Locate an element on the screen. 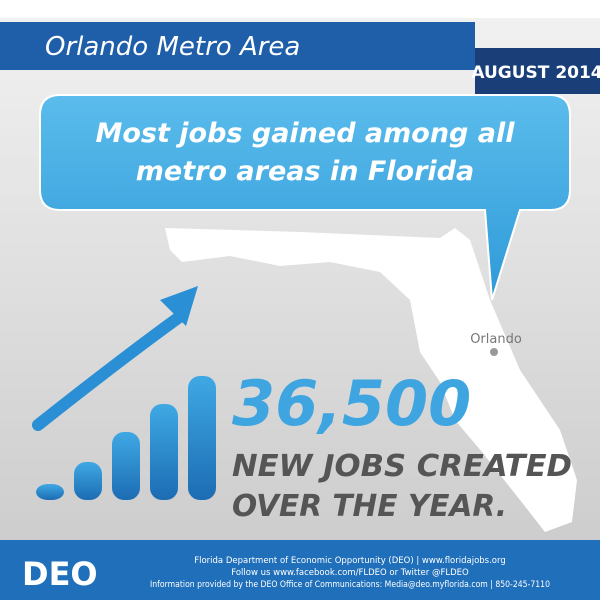 The image size is (600, 600). header-title: Orlando Metro Area is located at coordinates (172, 47).